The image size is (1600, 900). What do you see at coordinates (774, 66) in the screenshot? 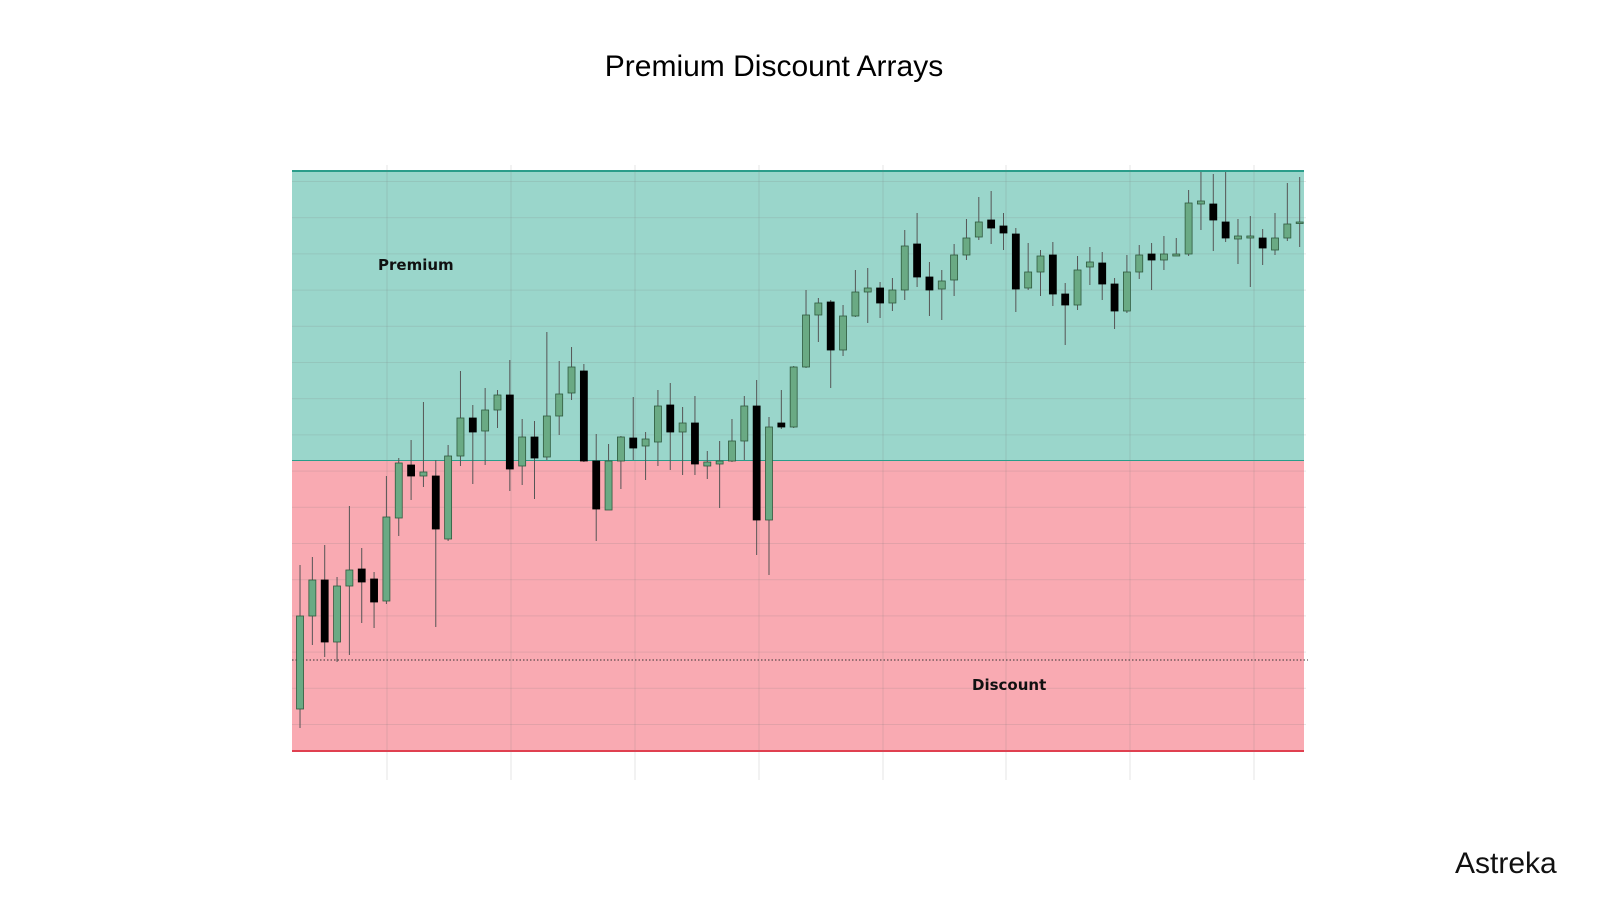
I see `chart-title: Premium Discount Arrays` at bounding box center [774, 66].